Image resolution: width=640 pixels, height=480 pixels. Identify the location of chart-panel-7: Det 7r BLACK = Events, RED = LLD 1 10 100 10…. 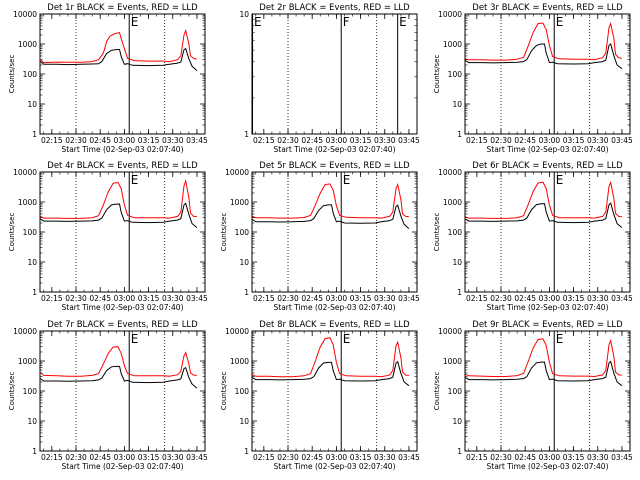
(108, 395).